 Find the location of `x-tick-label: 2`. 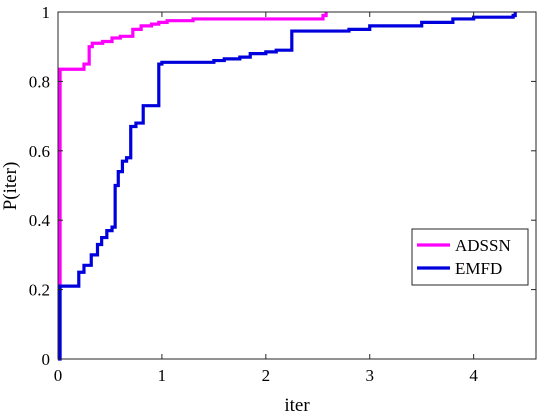

x-tick-label: 2 is located at coordinates (266, 375).